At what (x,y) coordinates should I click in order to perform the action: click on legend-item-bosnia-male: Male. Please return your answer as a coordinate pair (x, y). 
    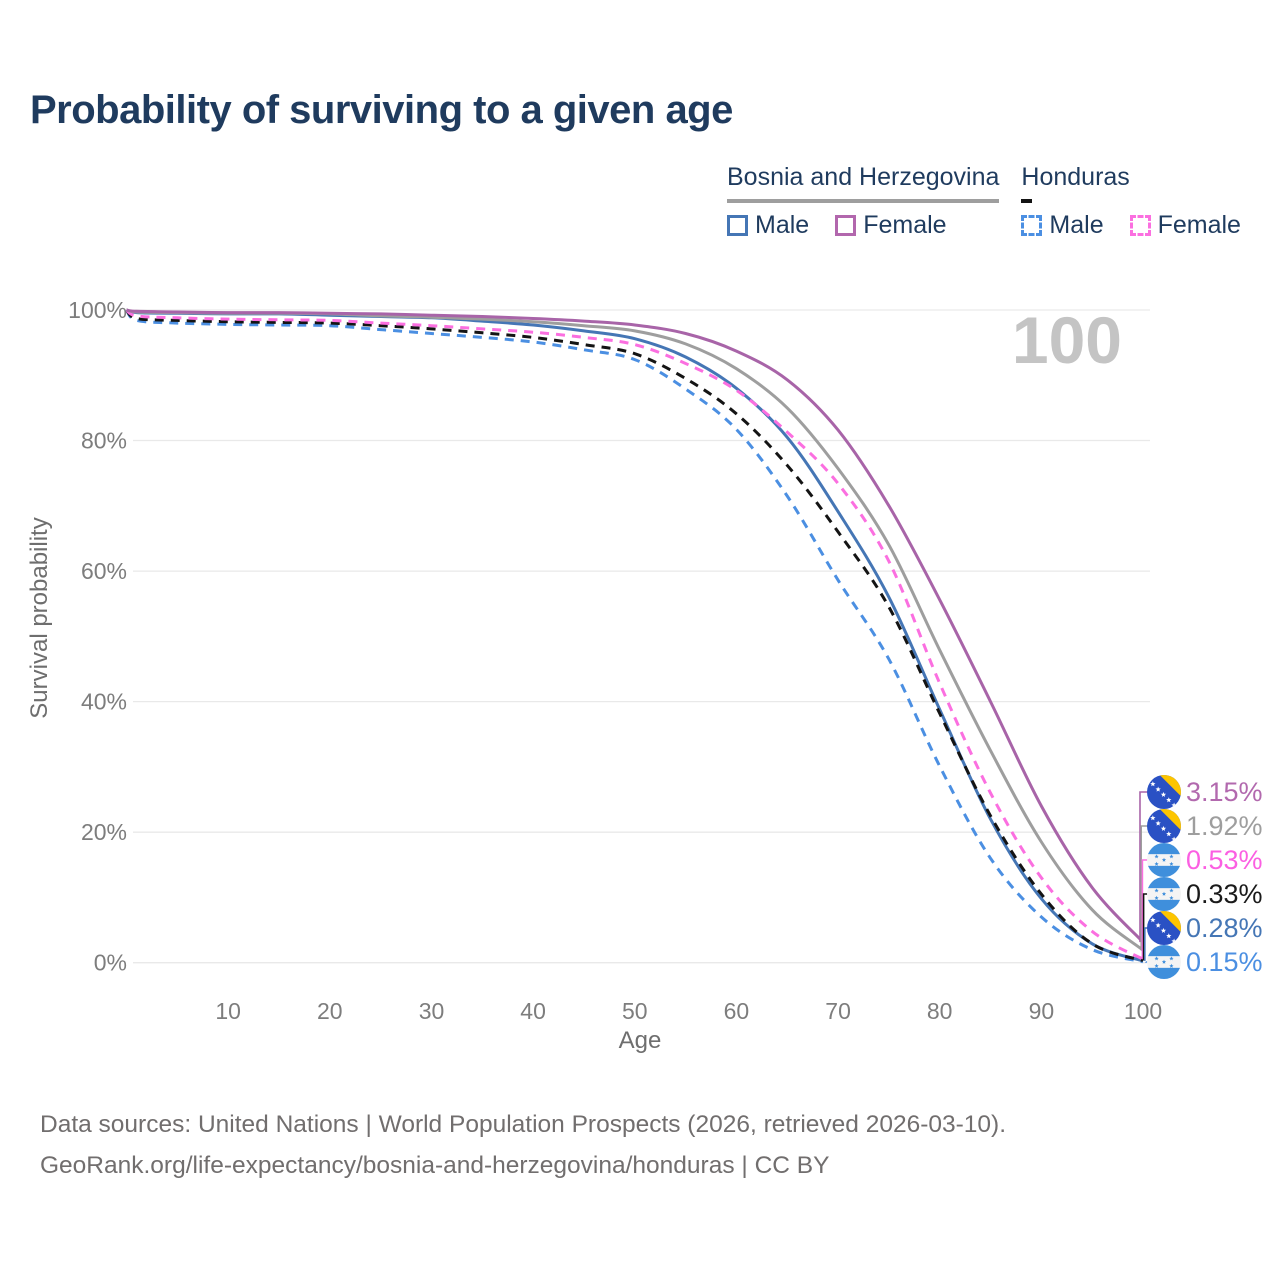
    Looking at the image, I should click on (768, 225).